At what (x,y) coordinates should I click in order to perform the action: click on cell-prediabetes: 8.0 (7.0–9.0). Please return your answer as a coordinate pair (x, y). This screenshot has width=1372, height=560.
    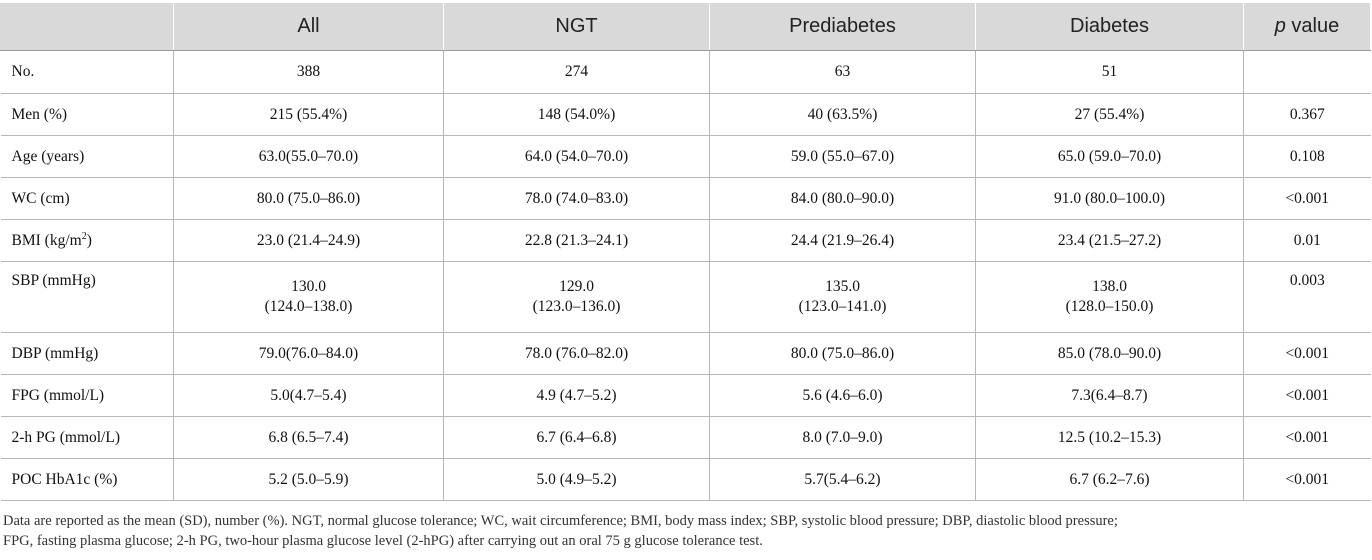
    Looking at the image, I should click on (842, 437).